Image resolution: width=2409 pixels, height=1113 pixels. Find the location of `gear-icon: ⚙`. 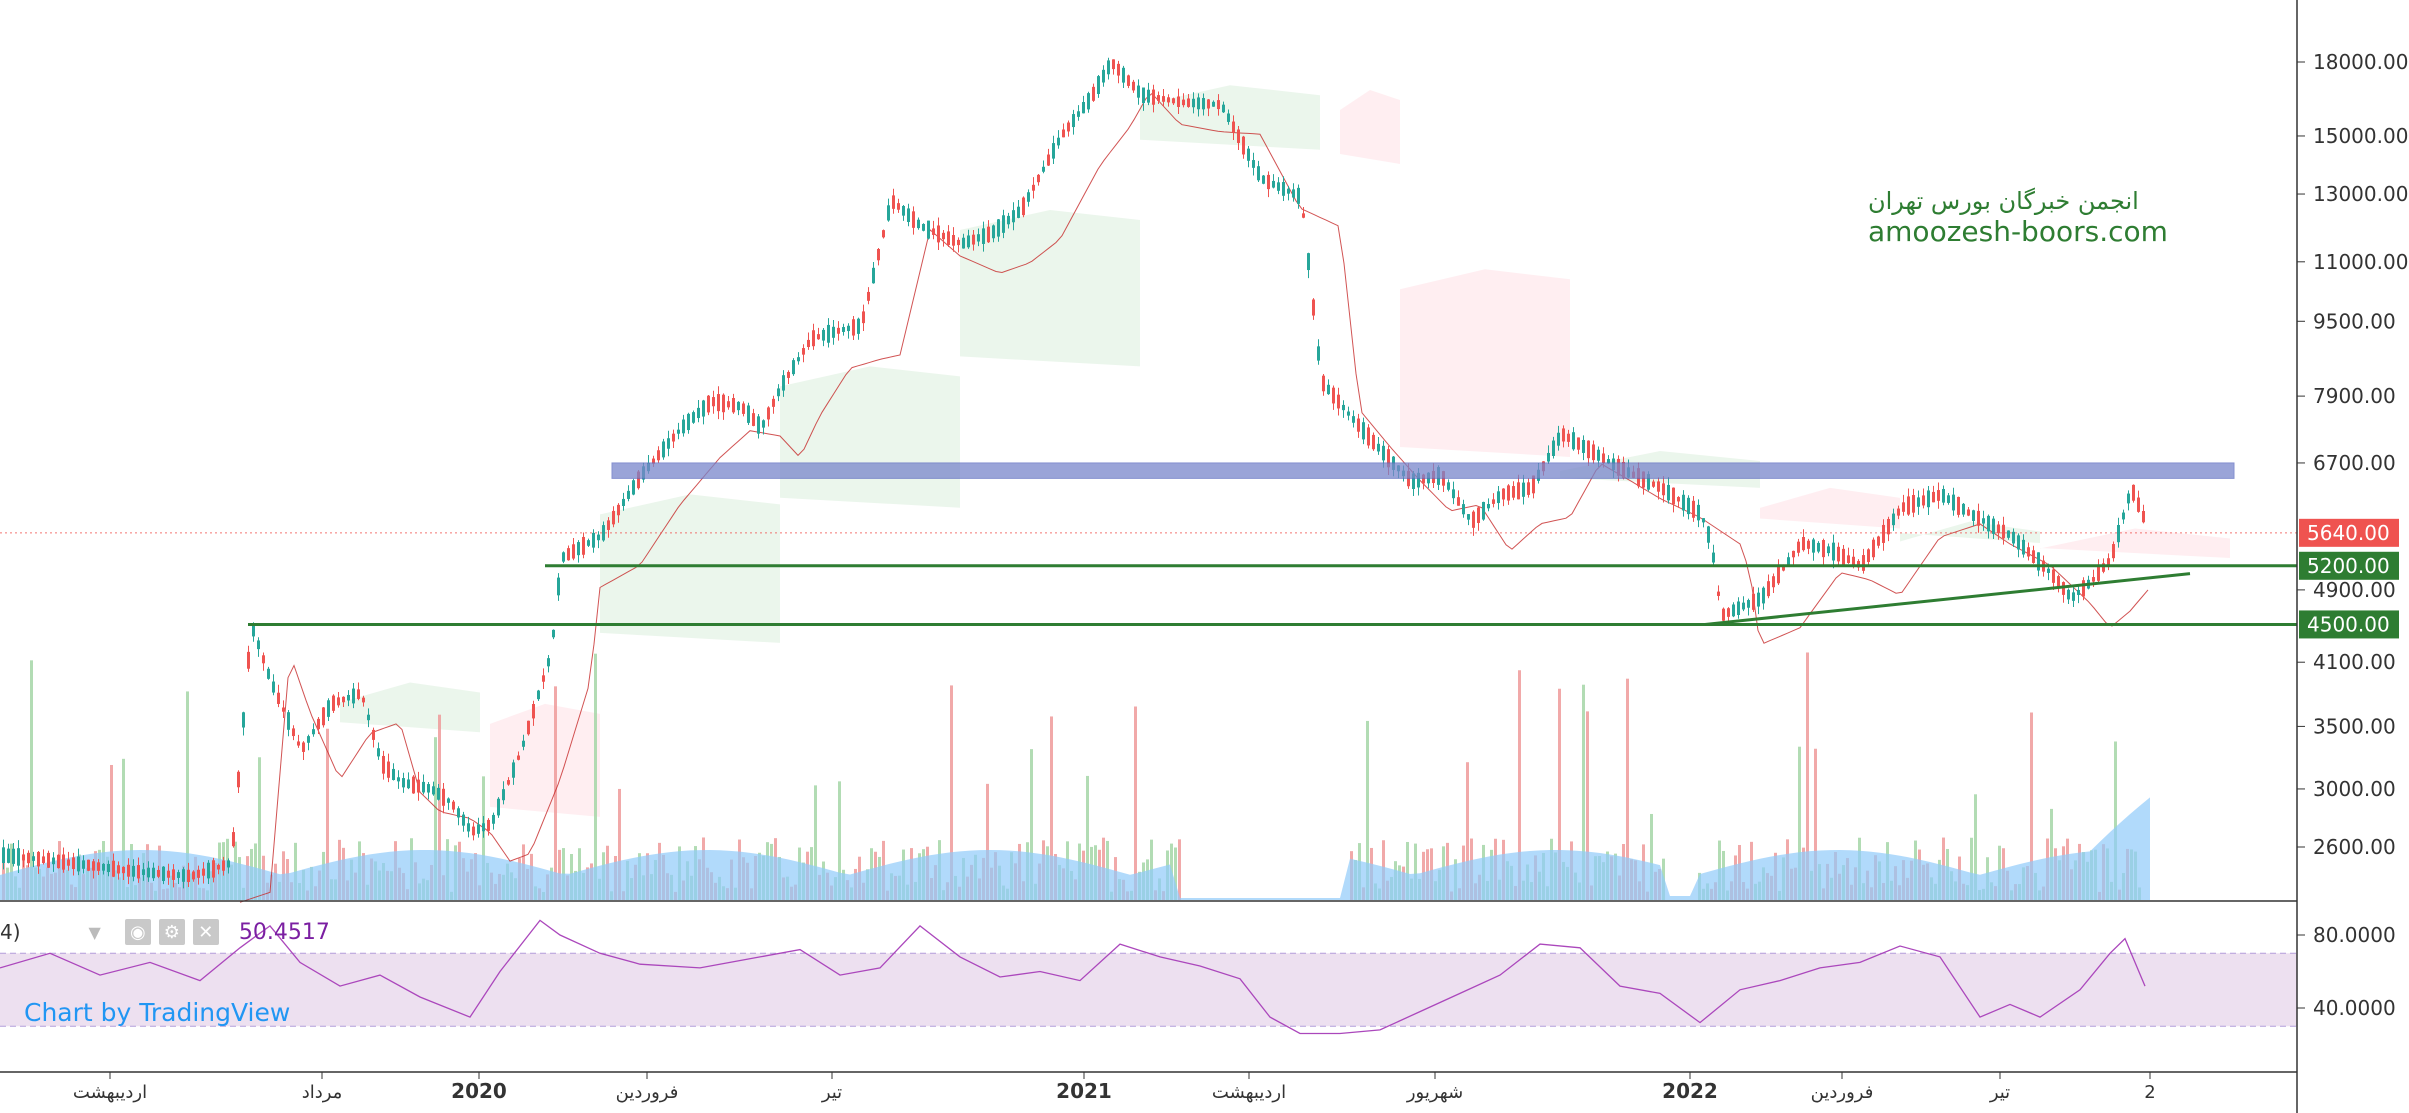

gear-icon: ⚙ is located at coordinates (171, 932).